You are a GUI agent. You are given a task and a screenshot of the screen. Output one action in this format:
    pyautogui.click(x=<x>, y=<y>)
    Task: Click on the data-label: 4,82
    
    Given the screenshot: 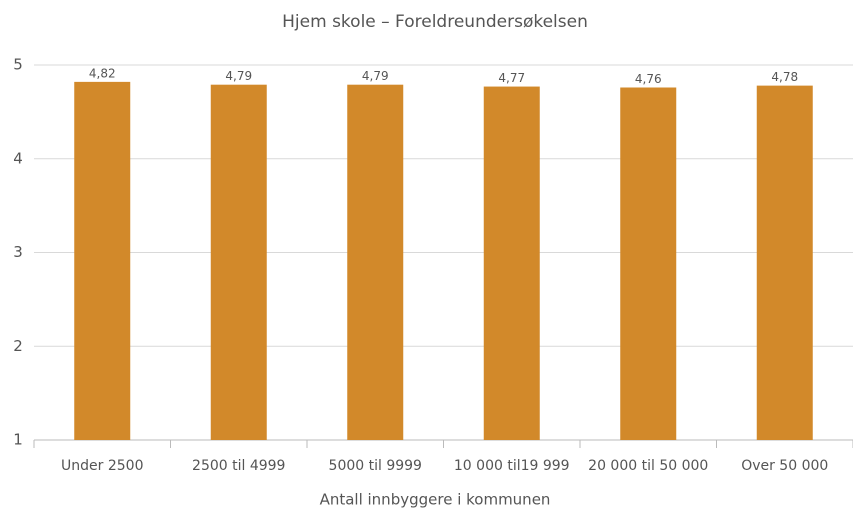 What is the action you would take?
    pyautogui.click(x=102, y=73)
    